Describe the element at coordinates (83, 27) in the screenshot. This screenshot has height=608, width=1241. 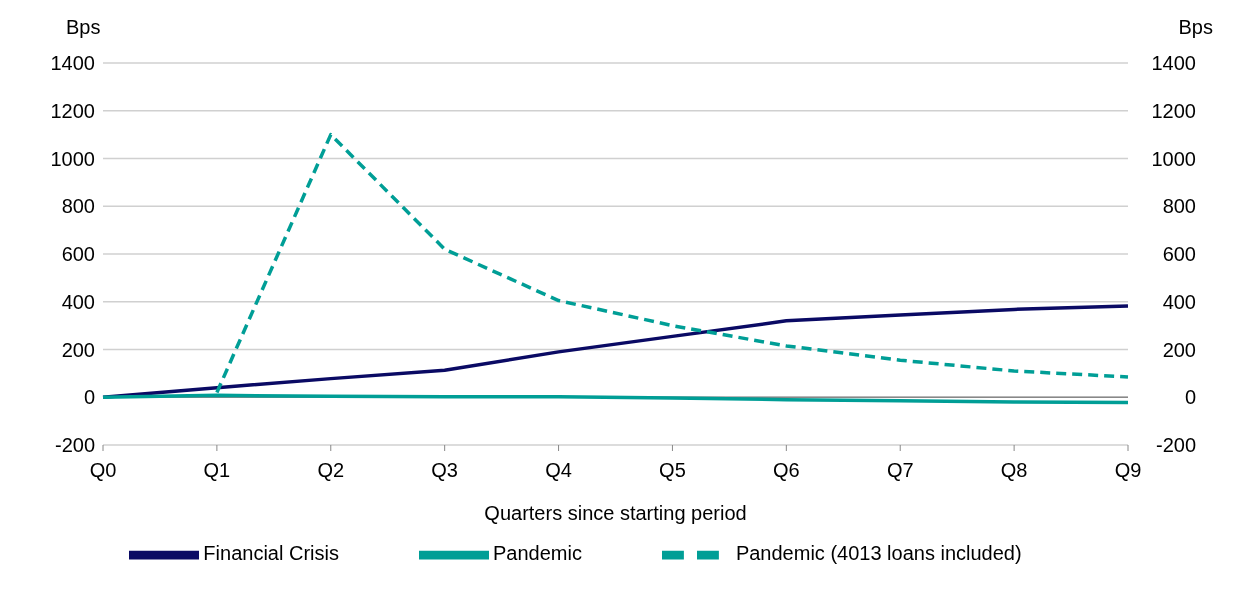
I see `y-axis-title: Bps` at that location.